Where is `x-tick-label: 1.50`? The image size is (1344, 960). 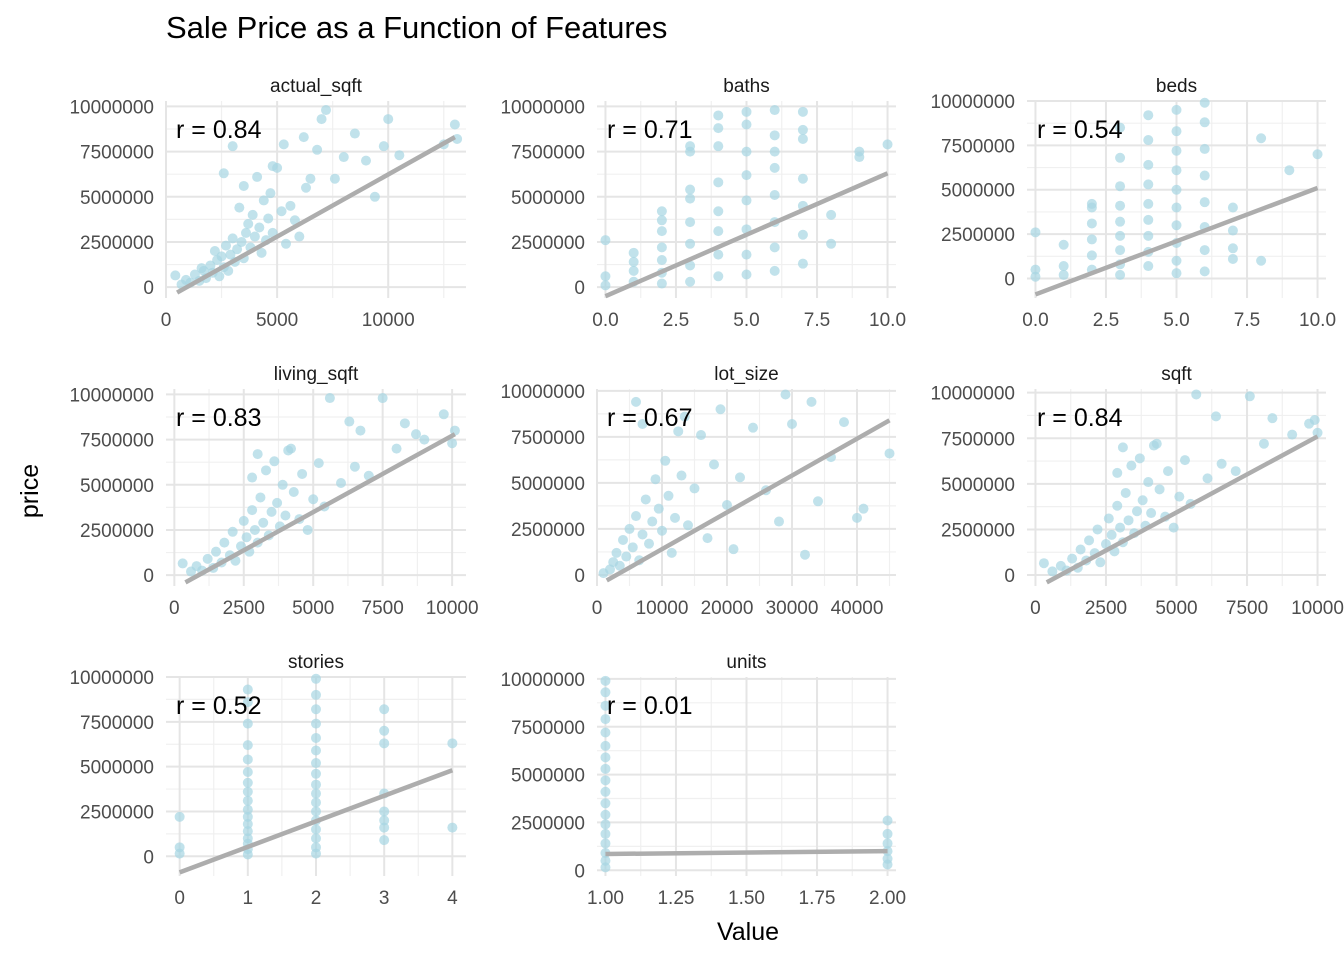 x-tick-label: 1.50 is located at coordinates (746, 898).